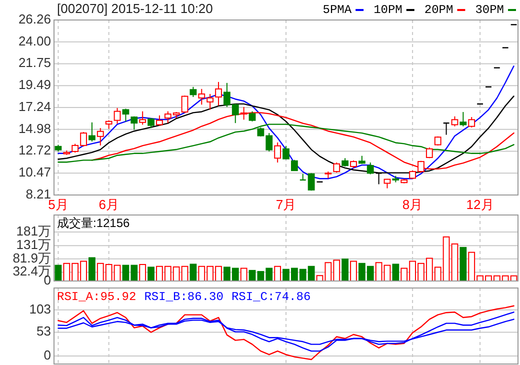 The width and height of the screenshot is (520, 365). I want to click on legend-label: 20PM, so click(439, 10).